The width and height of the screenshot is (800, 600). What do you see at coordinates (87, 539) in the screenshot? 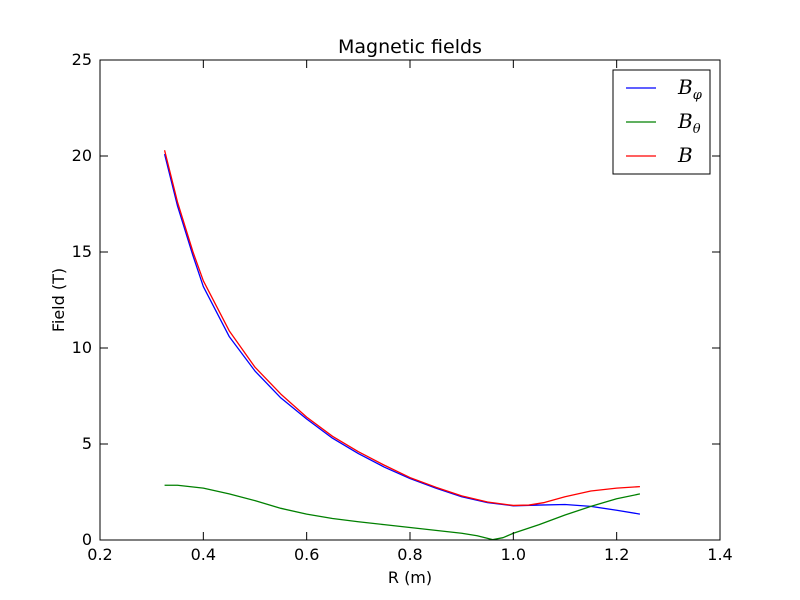
I see `y-tick-label: 0` at bounding box center [87, 539].